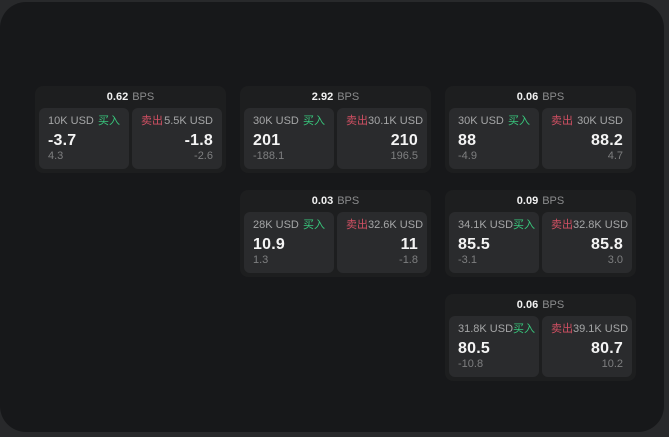  What do you see at coordinates (467, 260) in the screenshot?
I see `buy-delta: -3.1` at bounding box center [467, 260].